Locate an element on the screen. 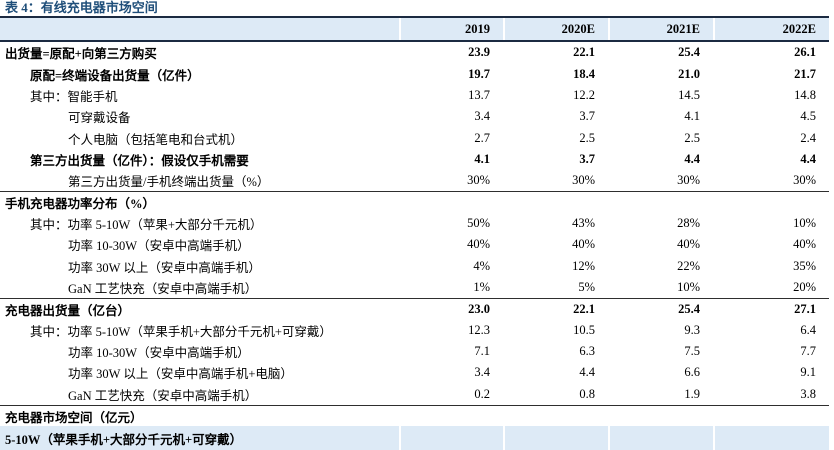  row-label: GaN 工艺快充（安卓中高端手机） is located at coordinates (163, 395).